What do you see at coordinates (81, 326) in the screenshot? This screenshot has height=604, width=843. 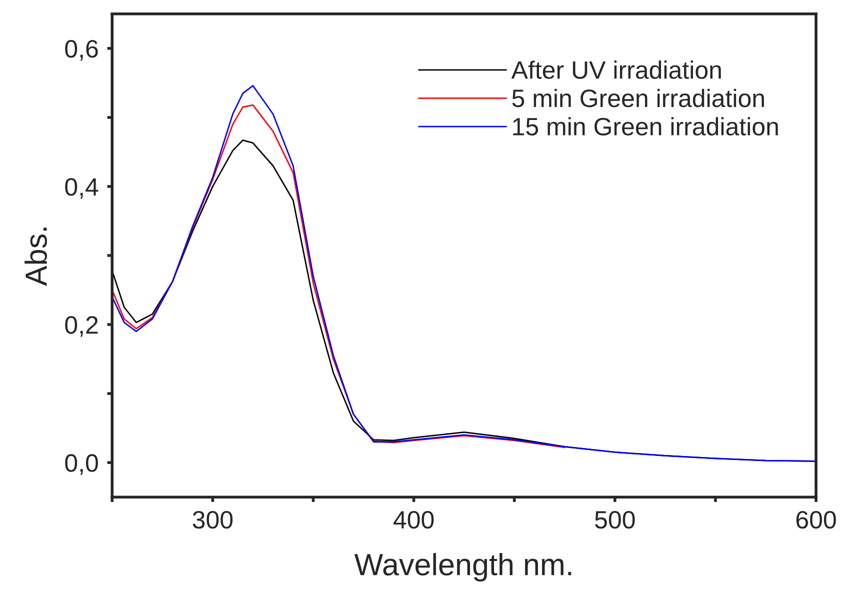 I see `y-tick-label: 0,2` at bounding box center [81, 326].